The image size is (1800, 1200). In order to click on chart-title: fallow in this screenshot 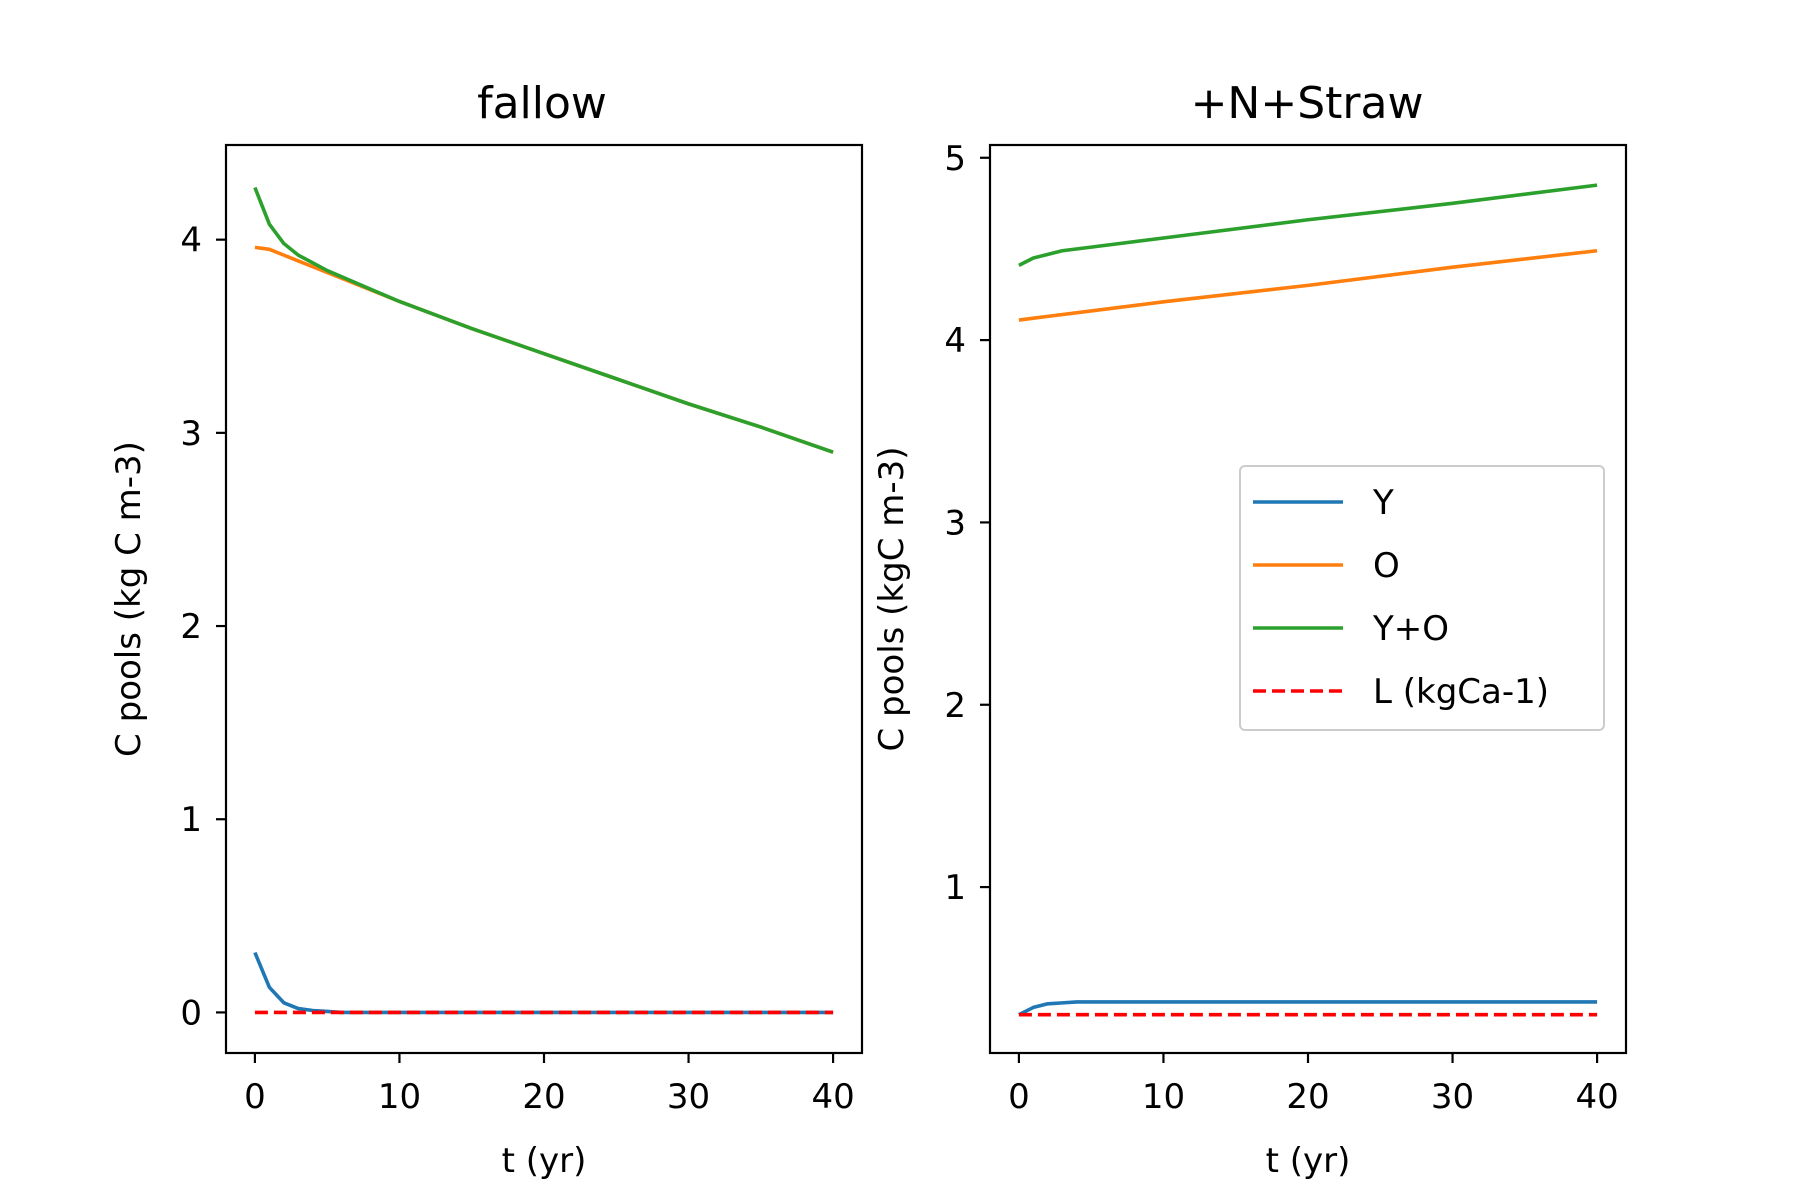, I will do `click(542, 103)`.